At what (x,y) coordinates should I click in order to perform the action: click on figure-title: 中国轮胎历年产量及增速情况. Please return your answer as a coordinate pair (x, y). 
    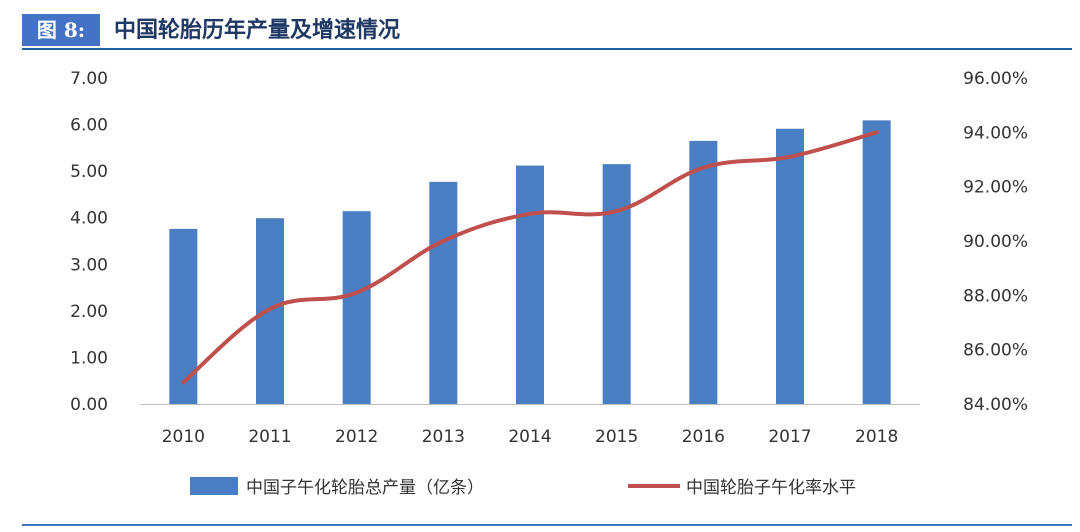
    Looking at the image, I should click on (257, 30).